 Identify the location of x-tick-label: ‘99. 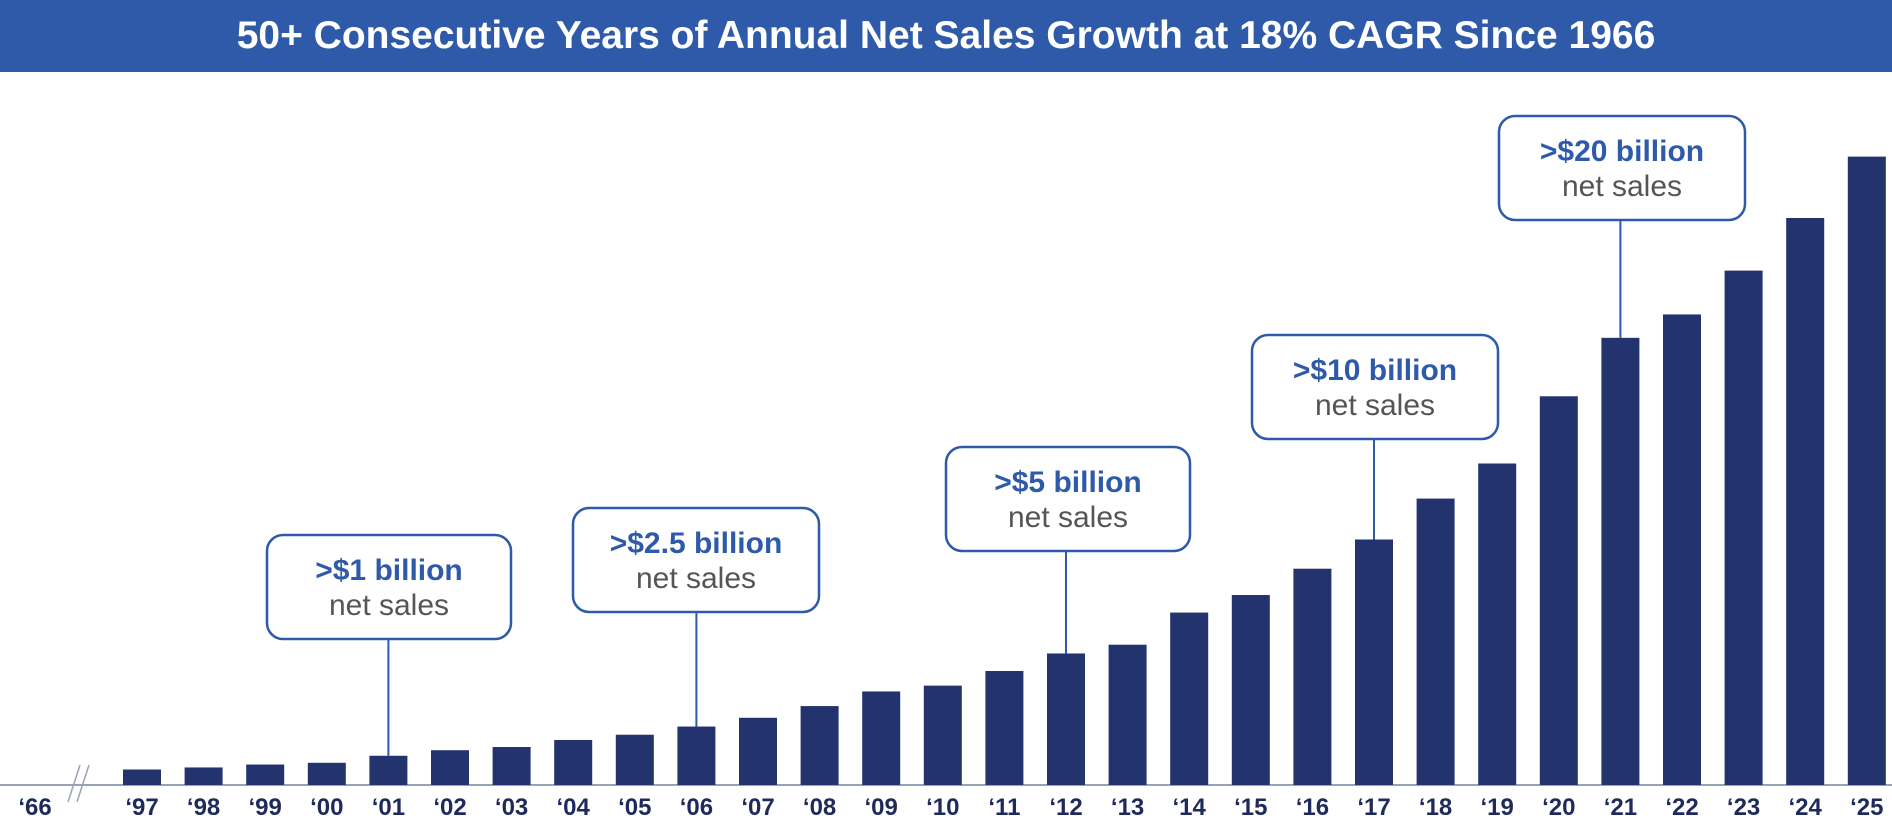
(265, 807).